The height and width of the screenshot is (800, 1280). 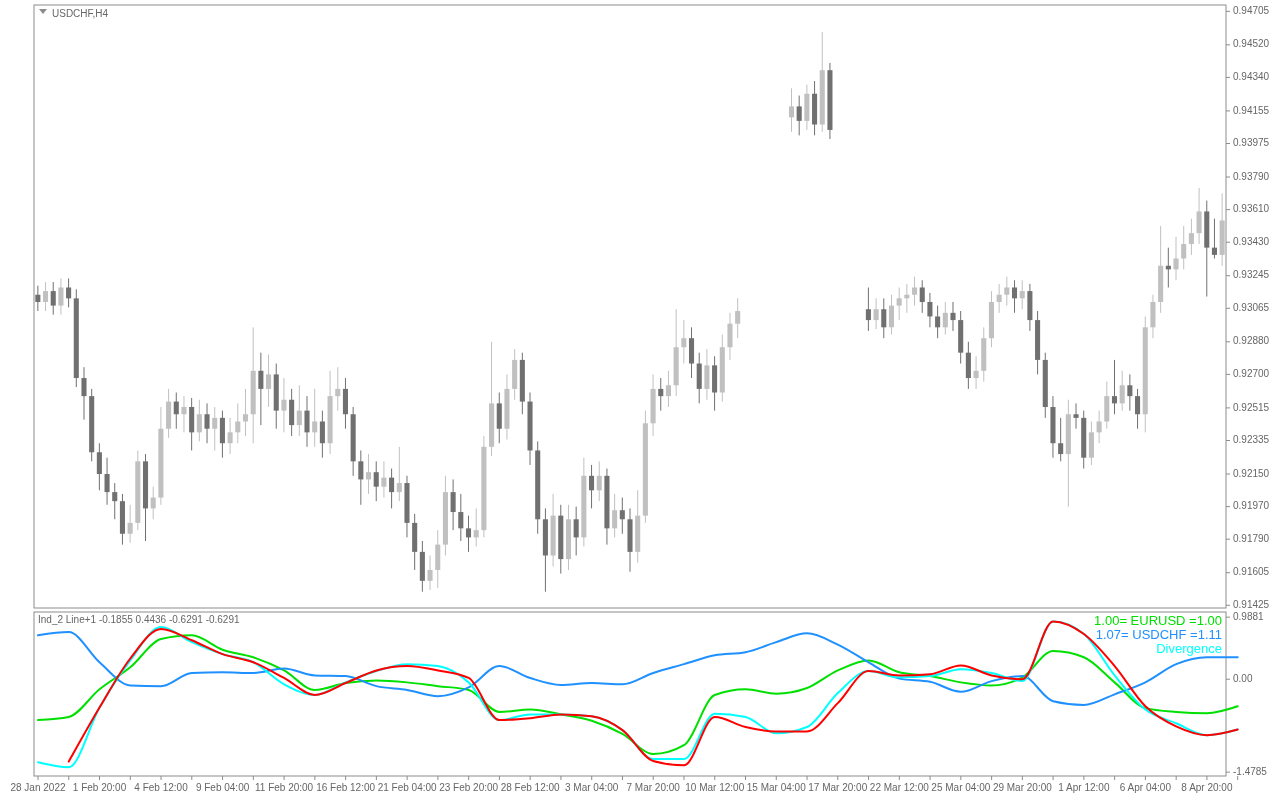 What do you see at coordinates (592, 787) in the screenshot?
I see `x-tick-label: 3 Mar 04:00` at bounding box center [592, 787].